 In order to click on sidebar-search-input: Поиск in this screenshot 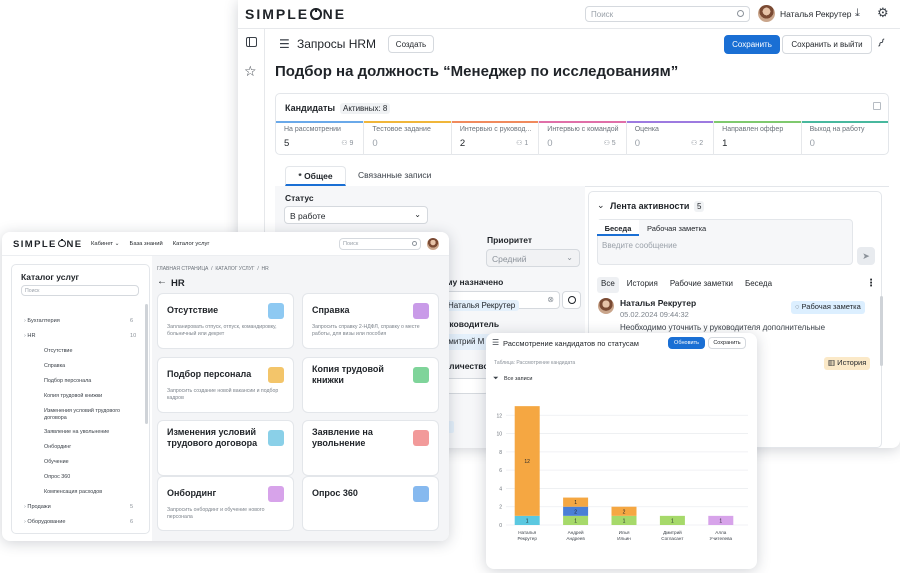, I will do `click(80, 290)`.